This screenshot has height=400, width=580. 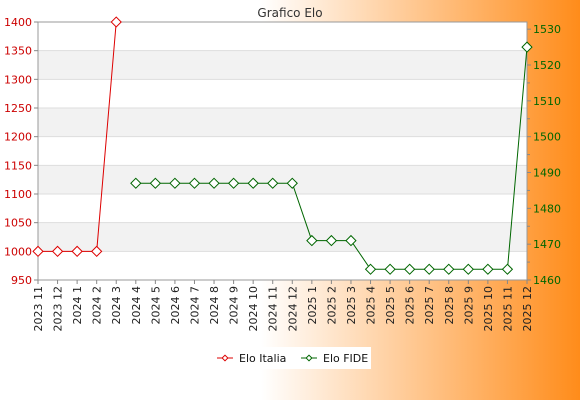 I want to click on y-left-tick-label: 1100, so click(x=18, y=194).